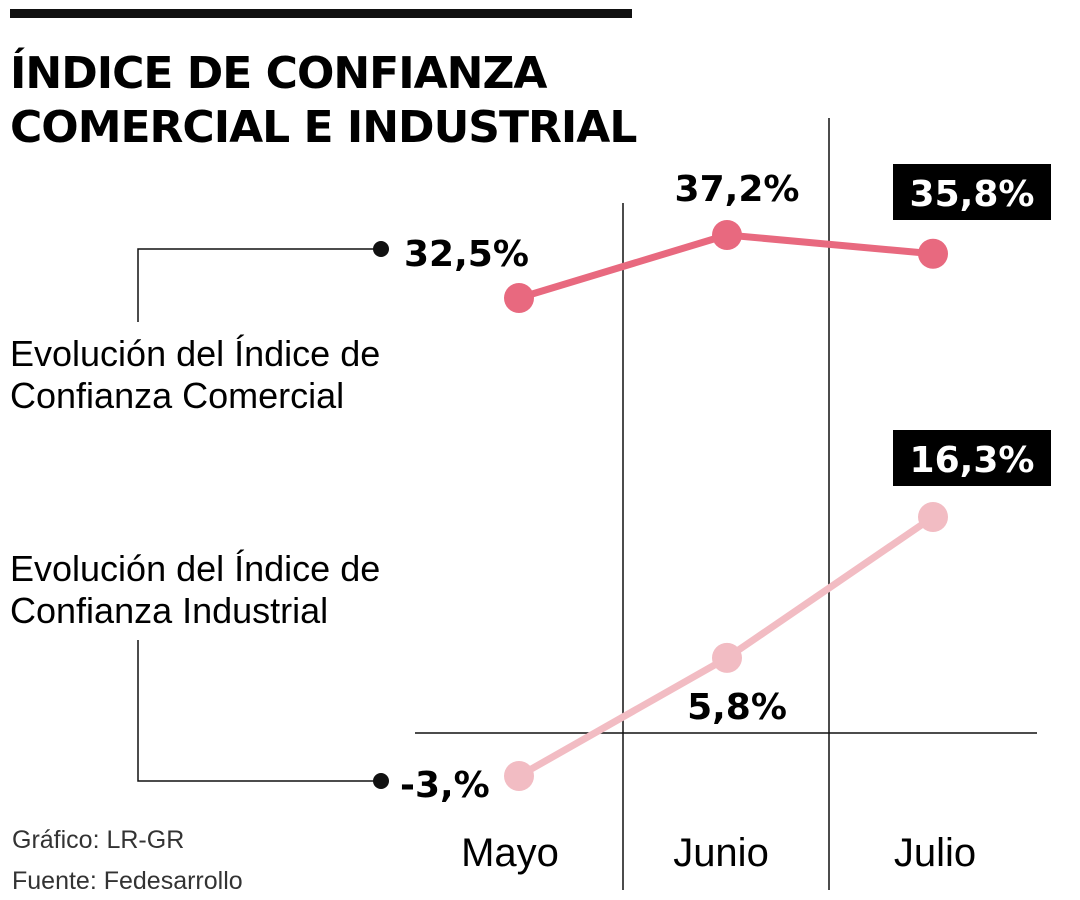 Image resolution: width=1080 pixels, height=900 pixels. What do you see at coordinates (466, 254) in the screenshot?
I see `label-comercial-mayo: 32,5%` at bounding box center [466, 254].